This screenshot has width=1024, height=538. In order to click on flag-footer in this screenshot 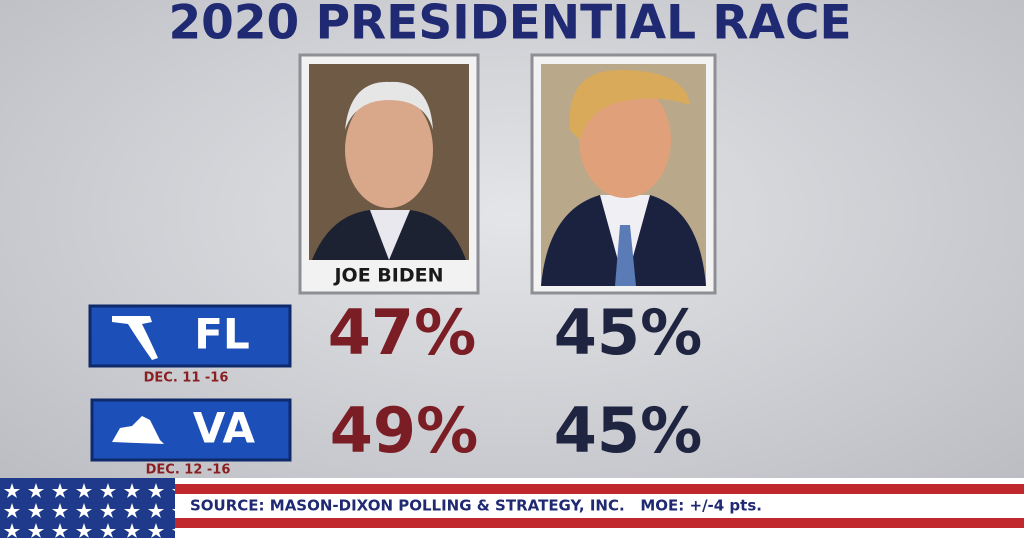, I will do `click(512, 508)`.